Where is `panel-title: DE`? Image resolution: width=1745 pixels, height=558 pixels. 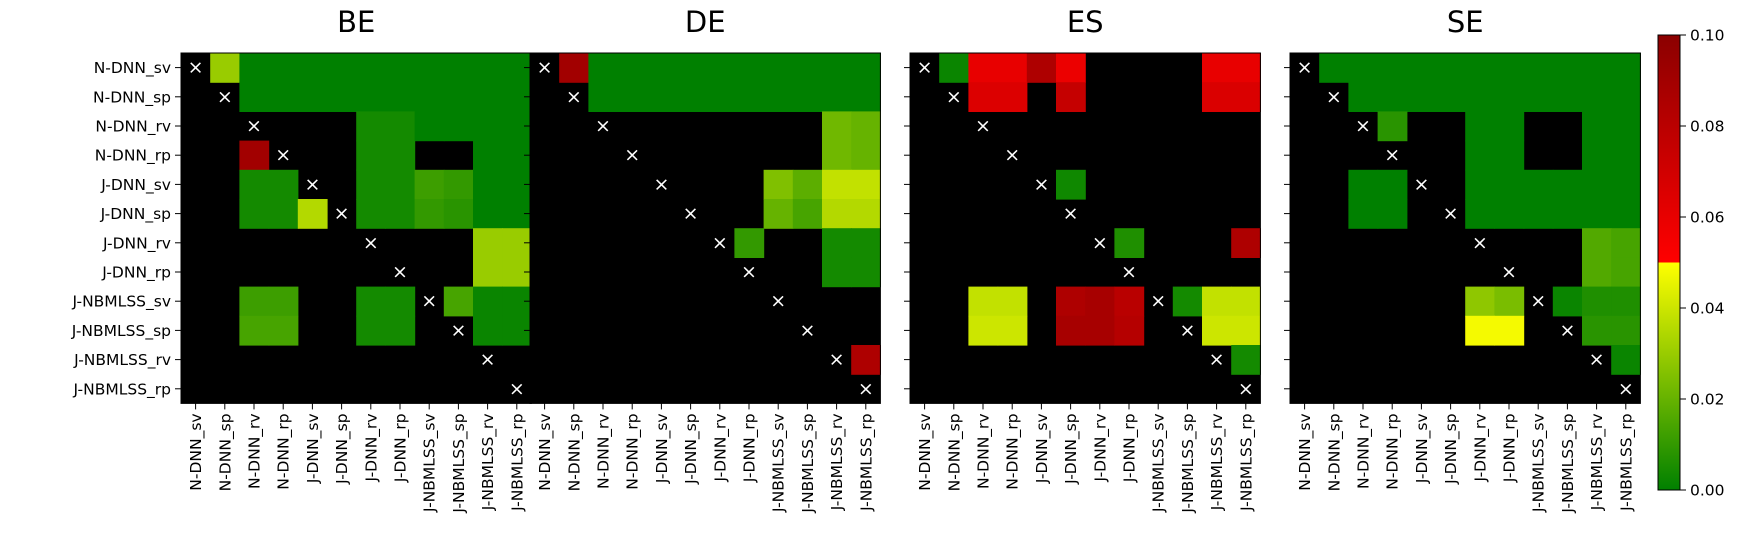
panel-title: DE is located at coordinates (705, 22).